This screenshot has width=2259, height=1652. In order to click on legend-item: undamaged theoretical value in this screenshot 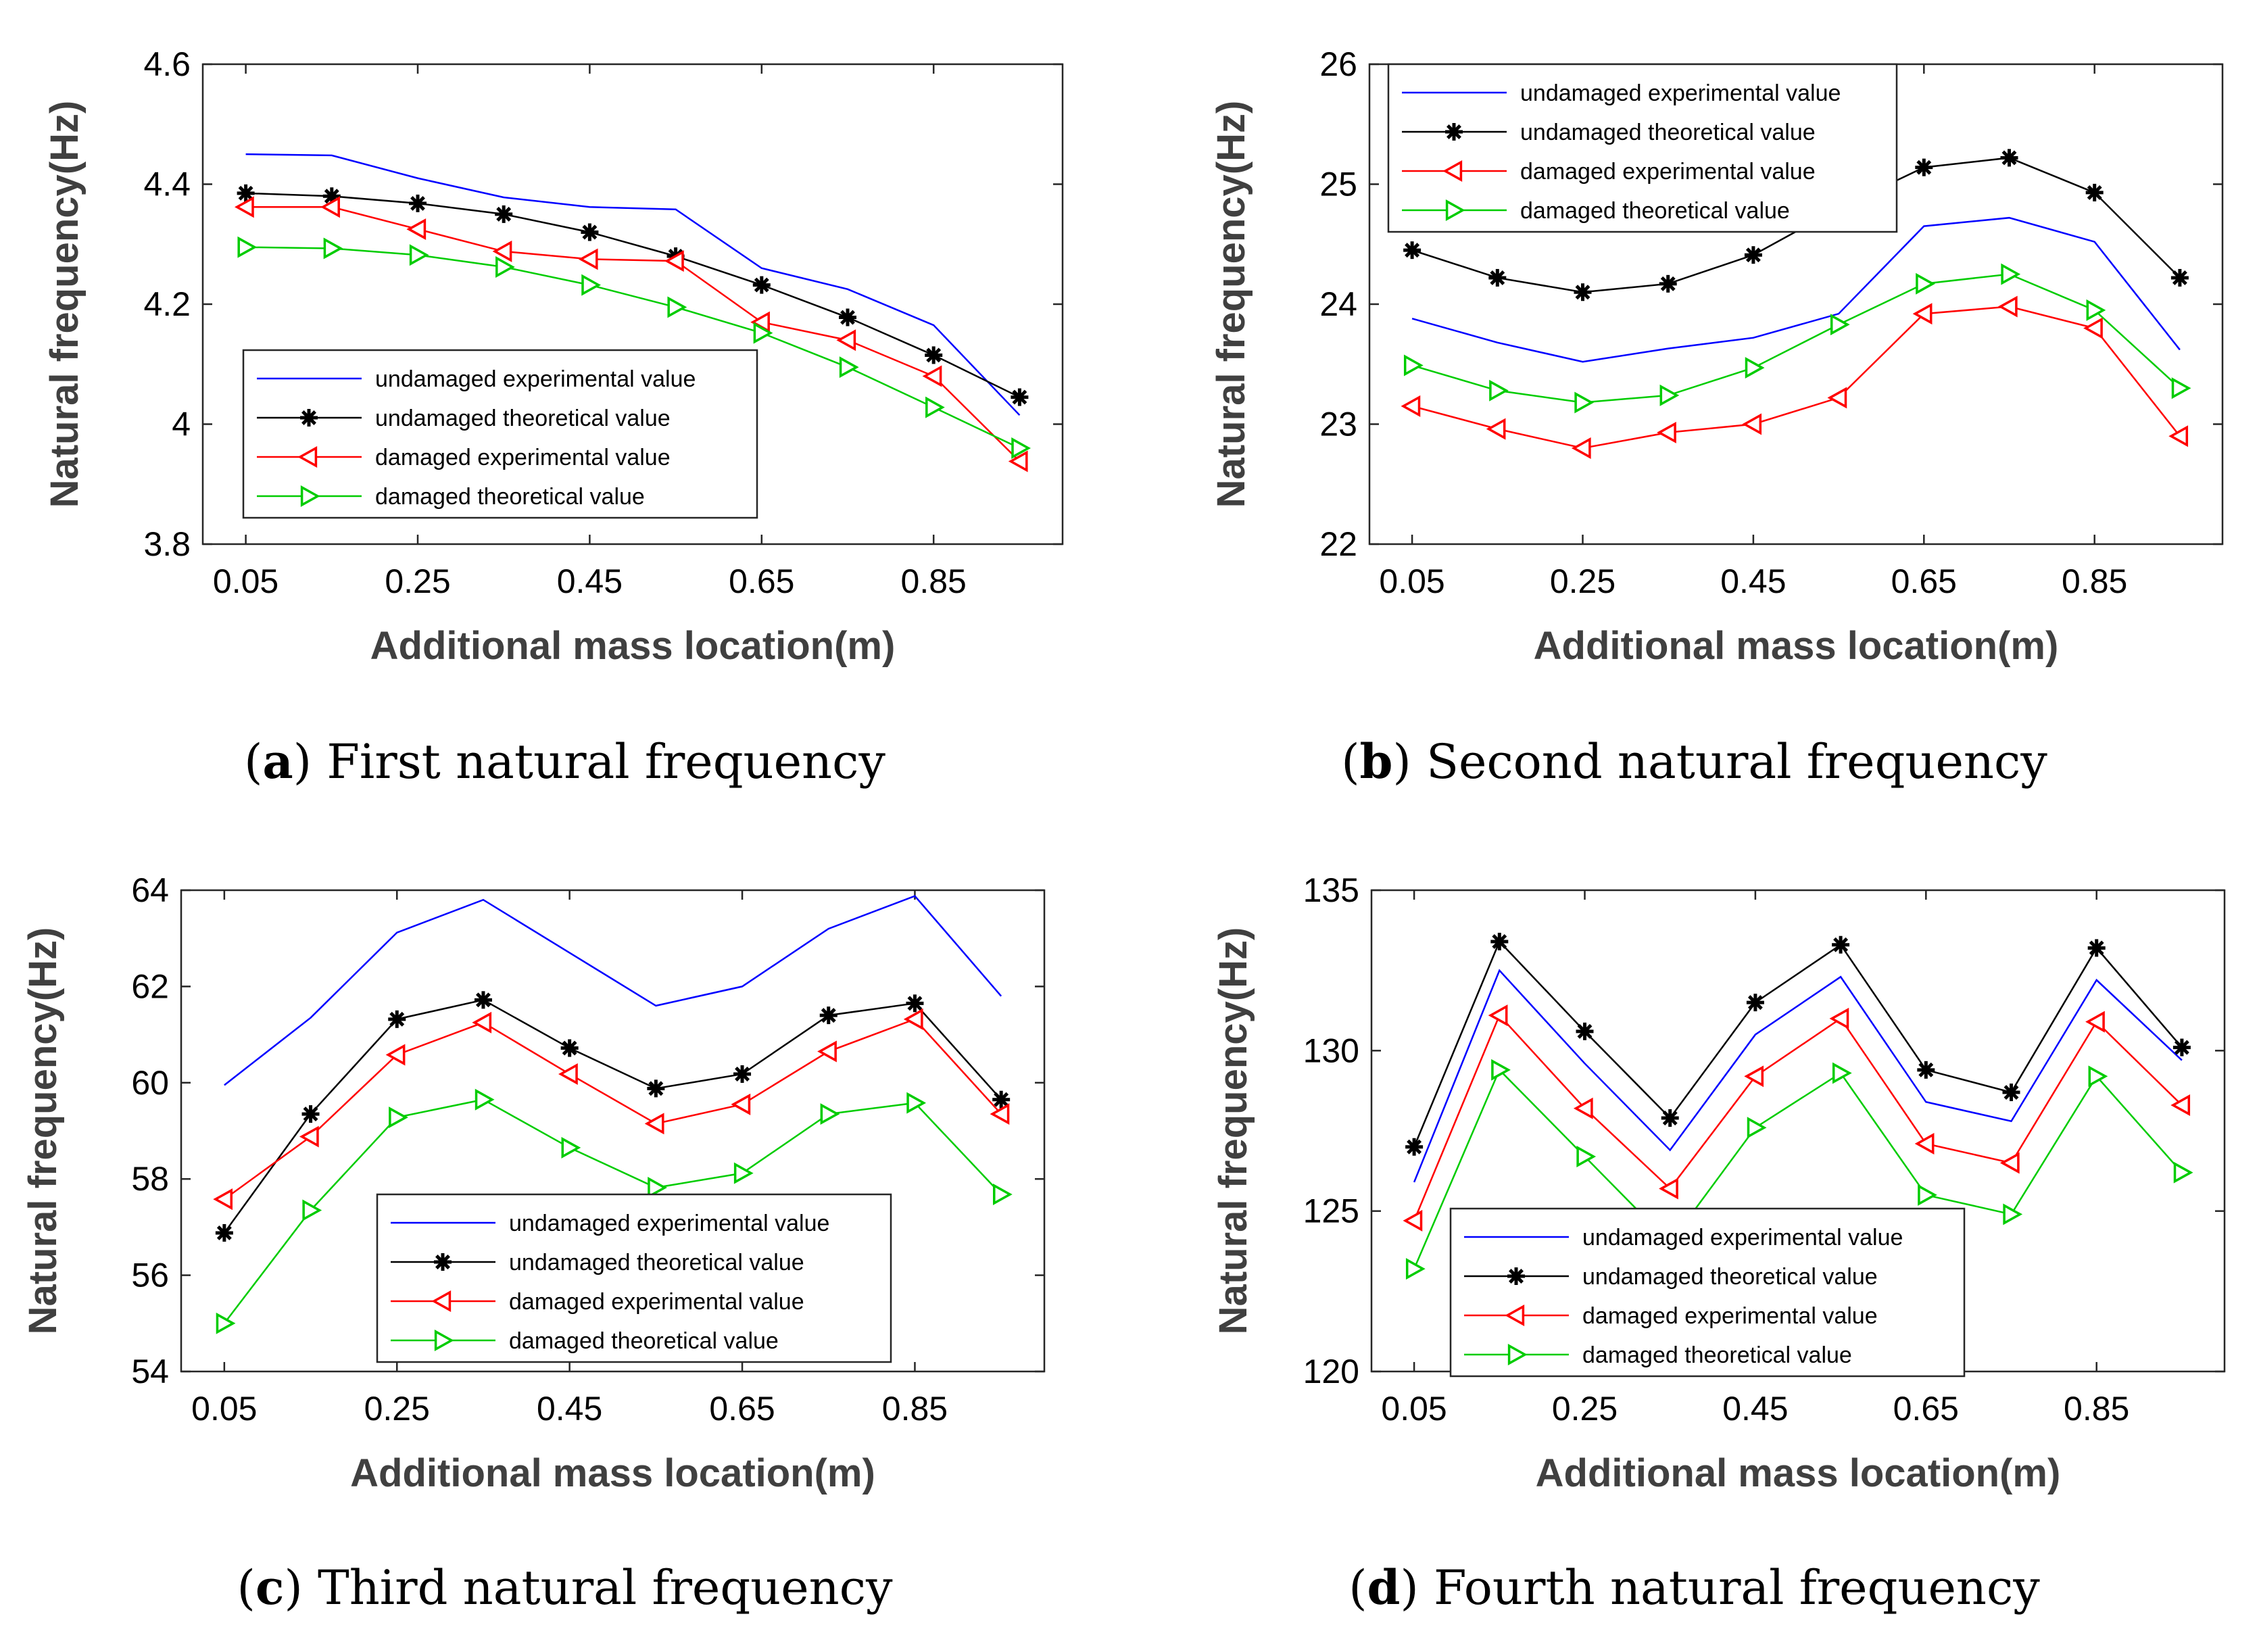, I will do `click(464, 418)`.